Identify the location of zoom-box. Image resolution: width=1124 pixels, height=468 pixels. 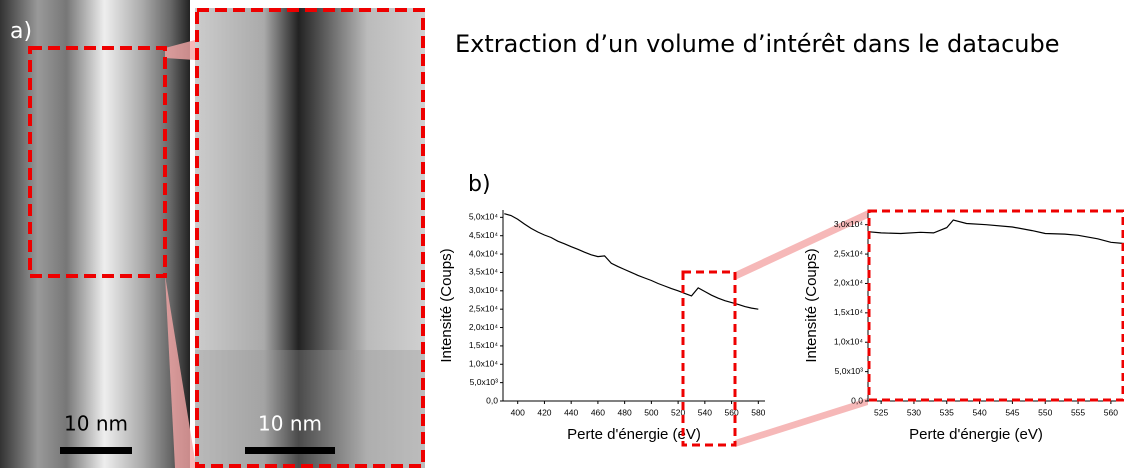
(995, 305).